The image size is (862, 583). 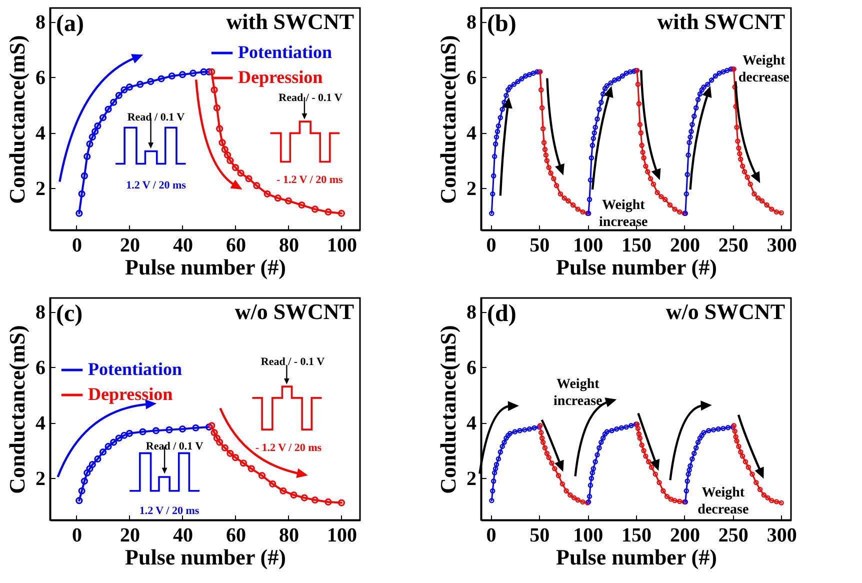 I want to click on x-tick-label: 60, so click(x=236, y=535).